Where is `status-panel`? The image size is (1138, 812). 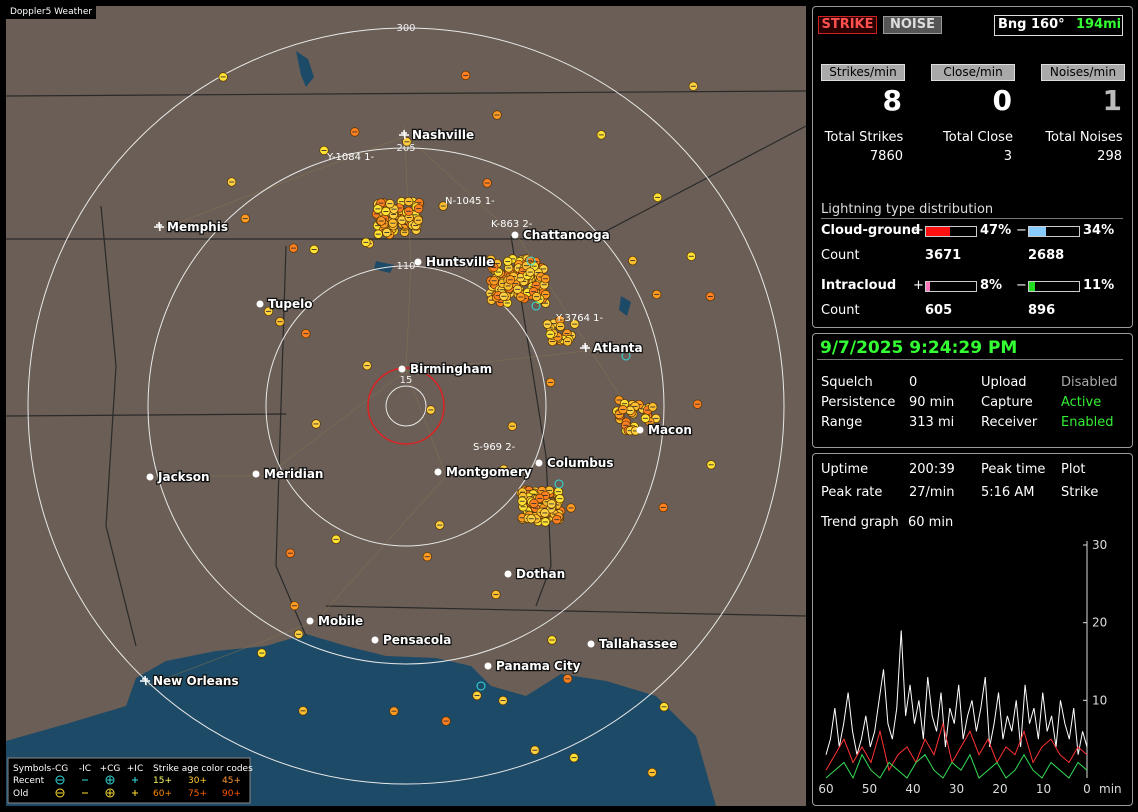 status-panel is located at coordinates (972, 390).